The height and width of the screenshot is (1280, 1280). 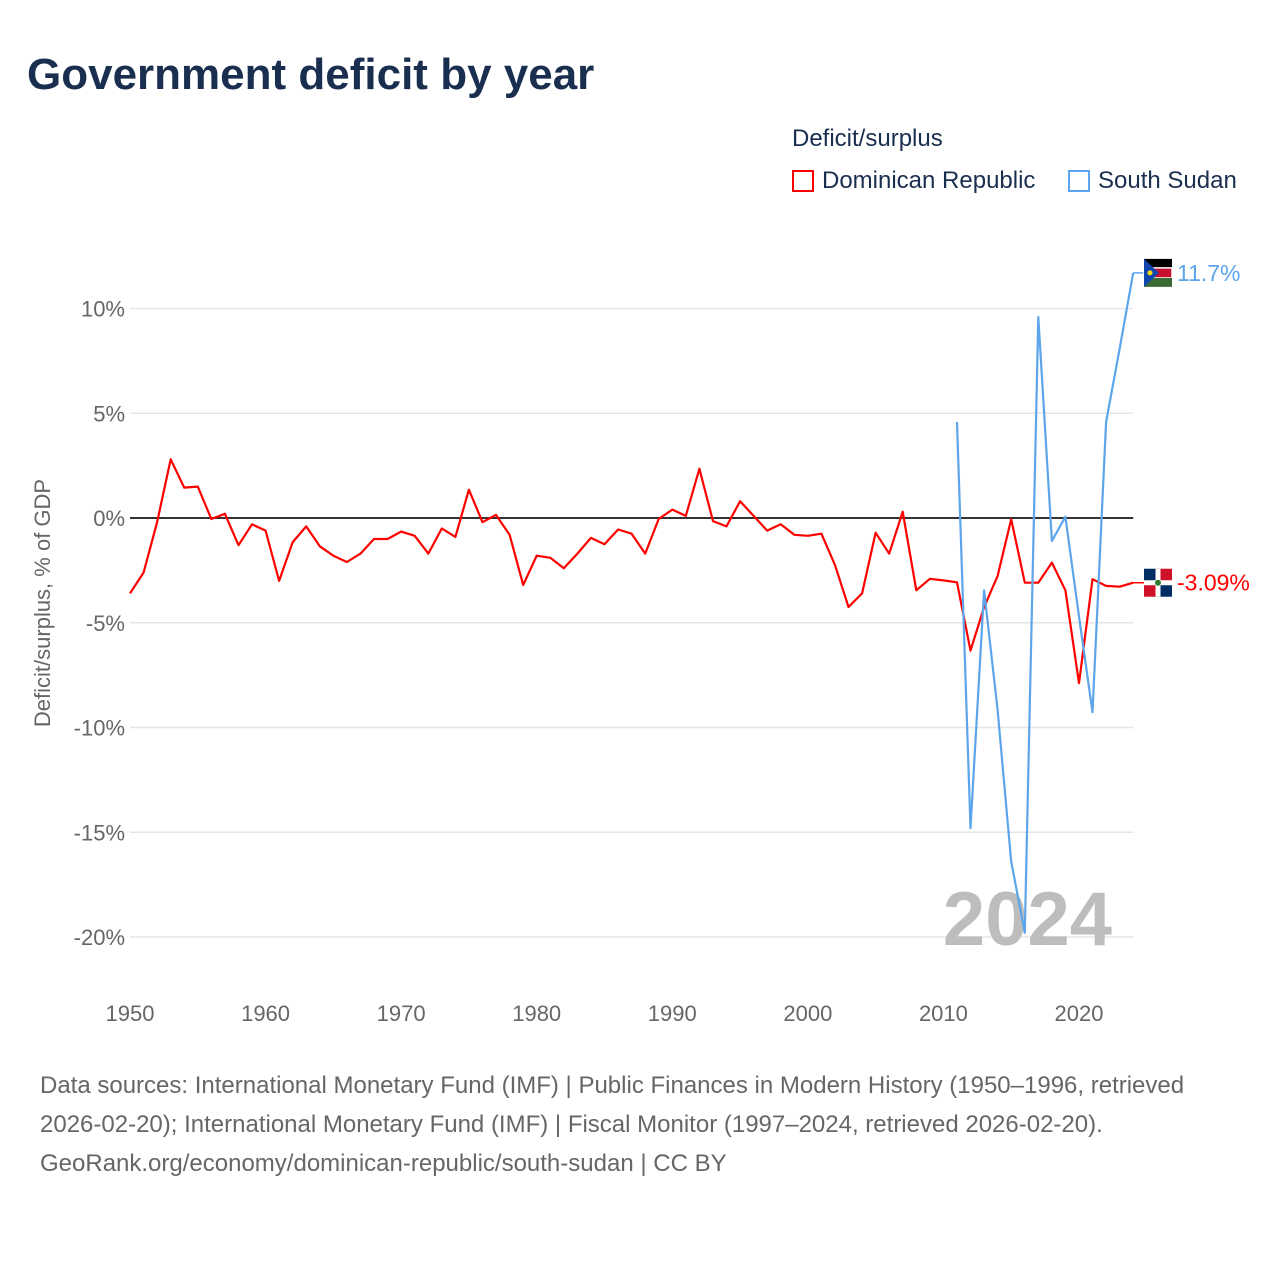 I want to click on y-axis-label: Deficit/surplus, % of GDP, so click(x=42, y=603).